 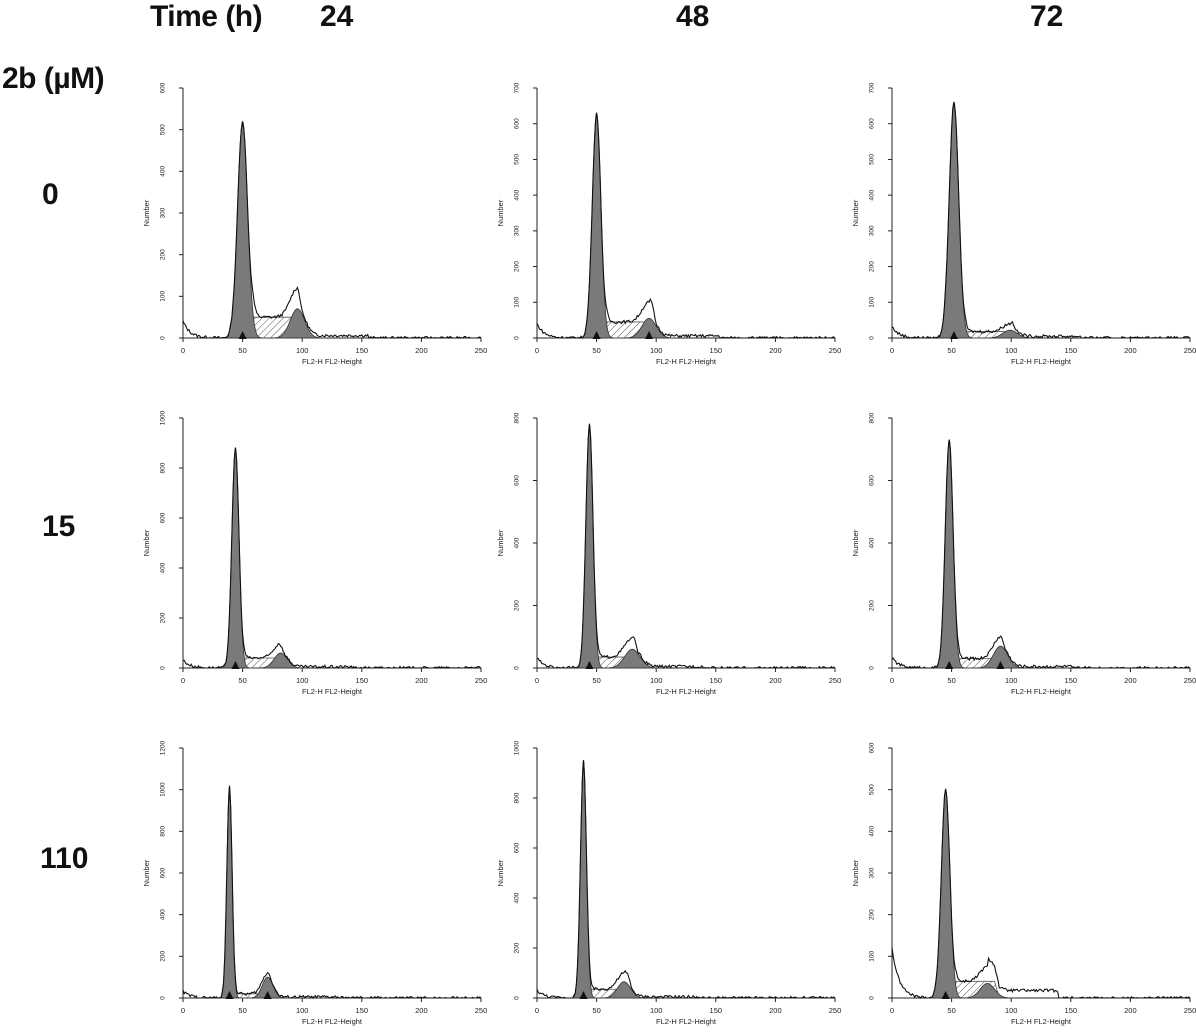 I want to click on time-label-48: 48, so click(x=693, y=16).